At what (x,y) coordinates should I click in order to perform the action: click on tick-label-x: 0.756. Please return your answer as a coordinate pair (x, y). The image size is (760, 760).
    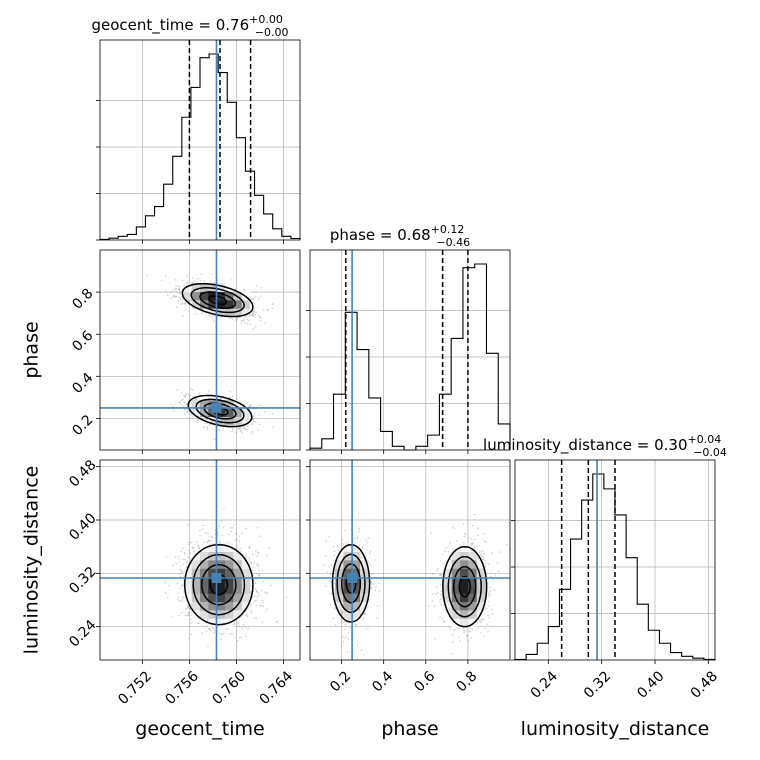
    Looking at the image, I should click on (182, 688).